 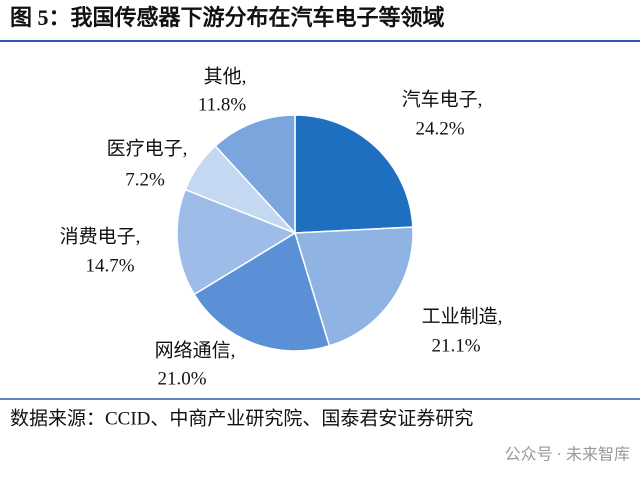 I want to click on slice-value-label: 14.7%, so click(x=109, y=265).